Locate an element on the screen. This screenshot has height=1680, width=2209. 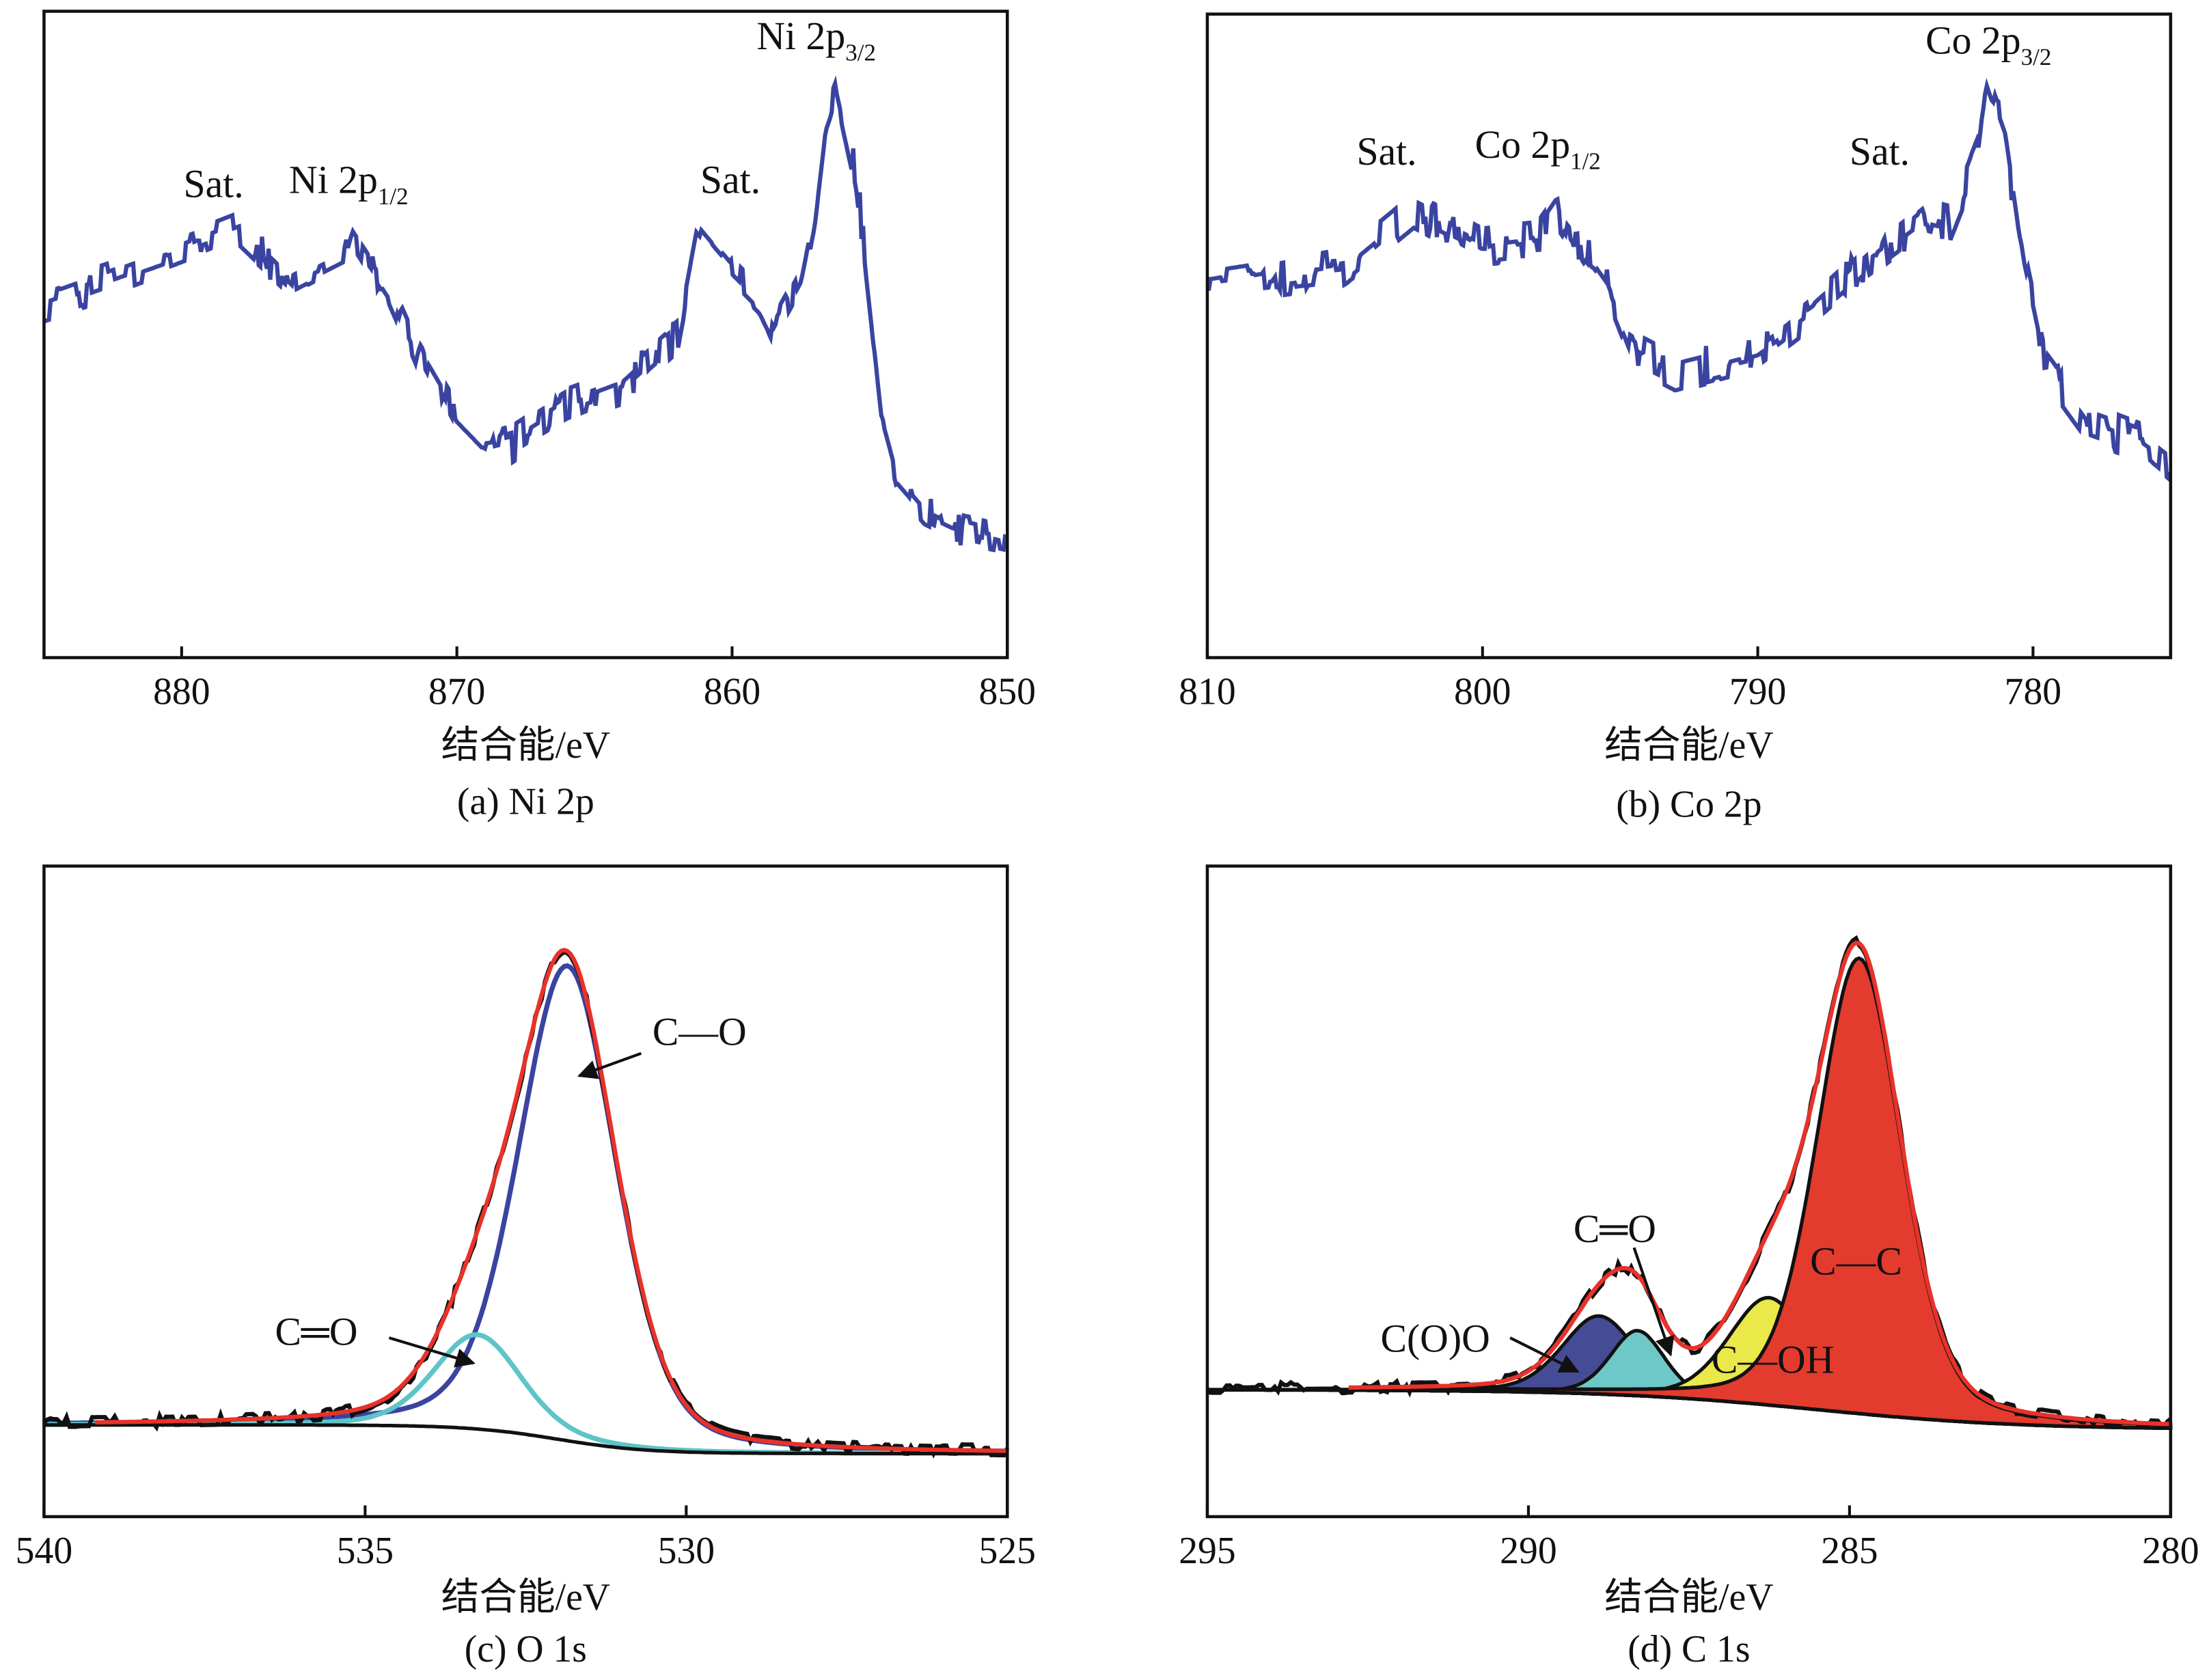
annotation-text: C—O is located at coordinates (700, 1032).